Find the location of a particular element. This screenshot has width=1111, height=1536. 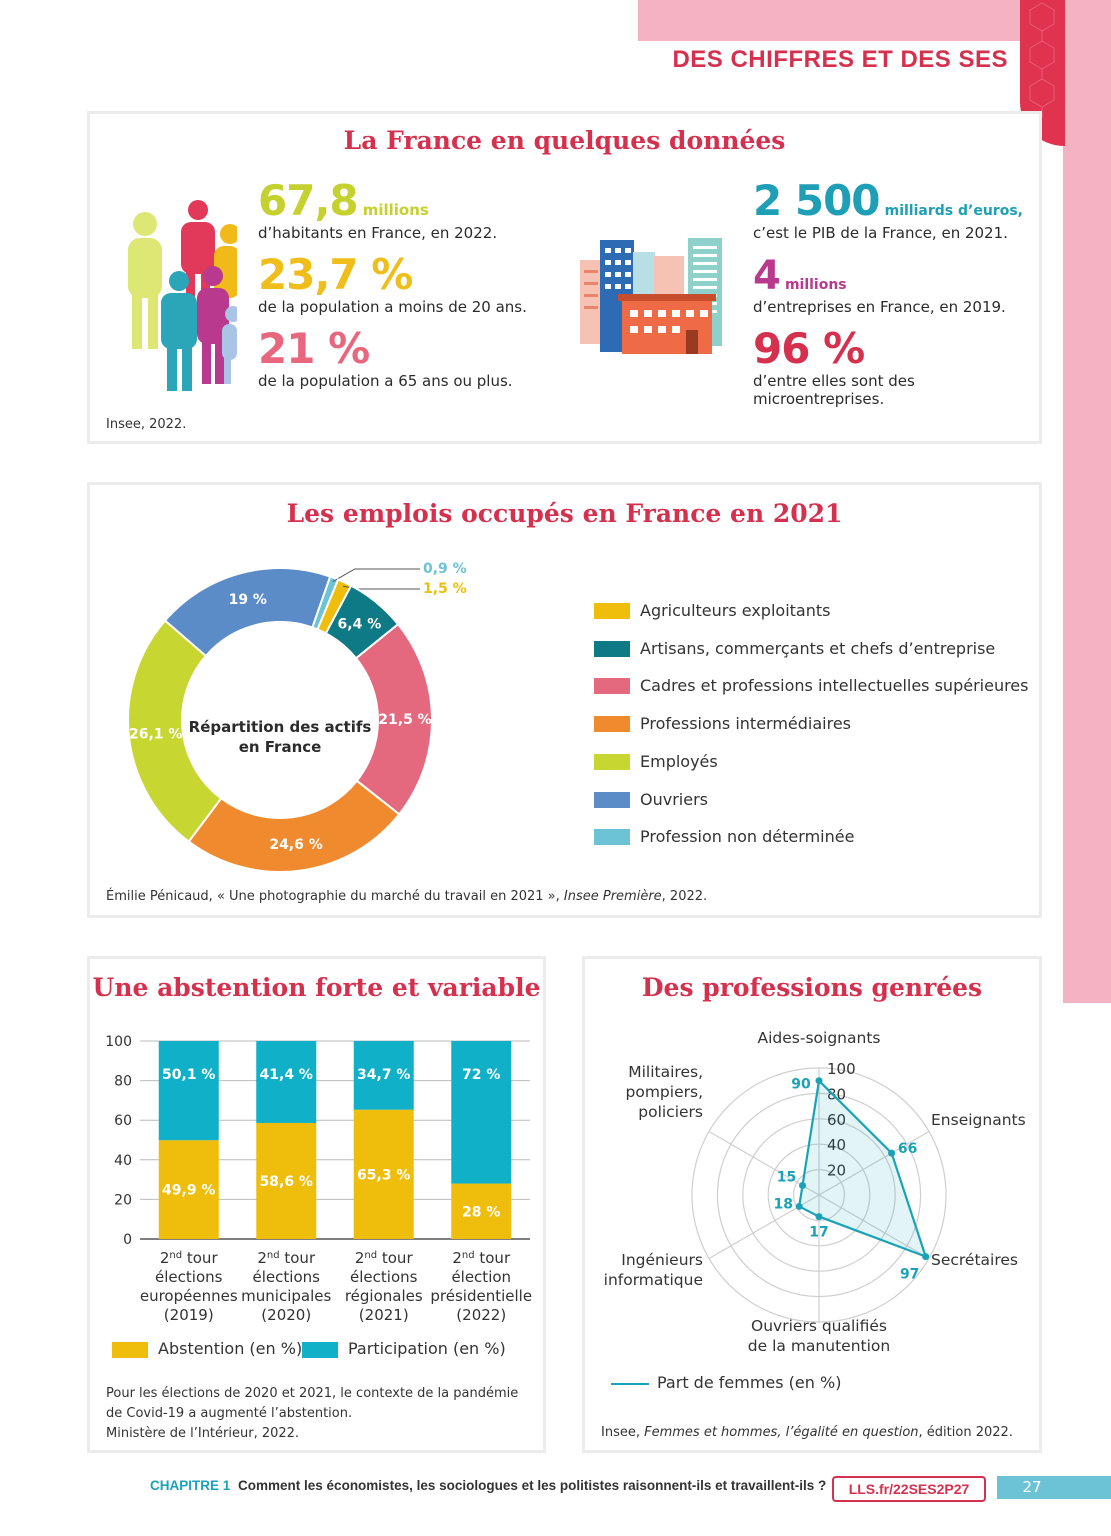

stat-over-65: 21 % de la population a 65 ans ou plus. is located at coordinates (423, 359).